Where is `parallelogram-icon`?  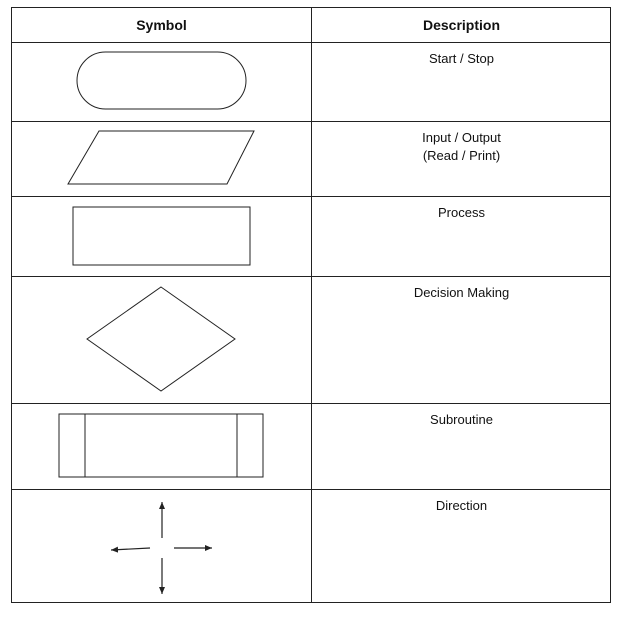
parallelogram-icon is located at coordinates (161, 157).